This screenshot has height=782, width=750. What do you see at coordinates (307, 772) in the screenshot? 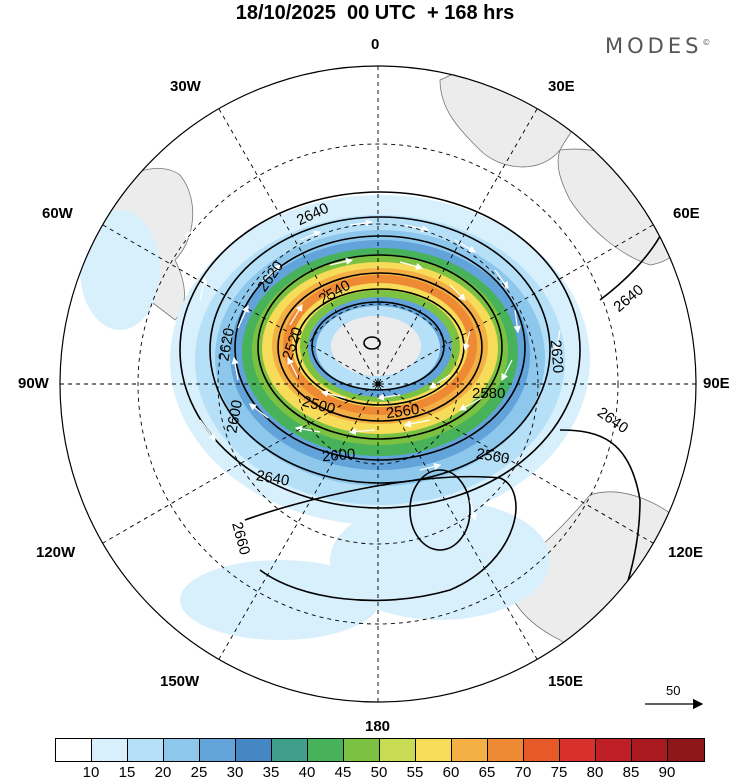
I see `colorbar-tick-label: 40` at bounding box center [307, 772].